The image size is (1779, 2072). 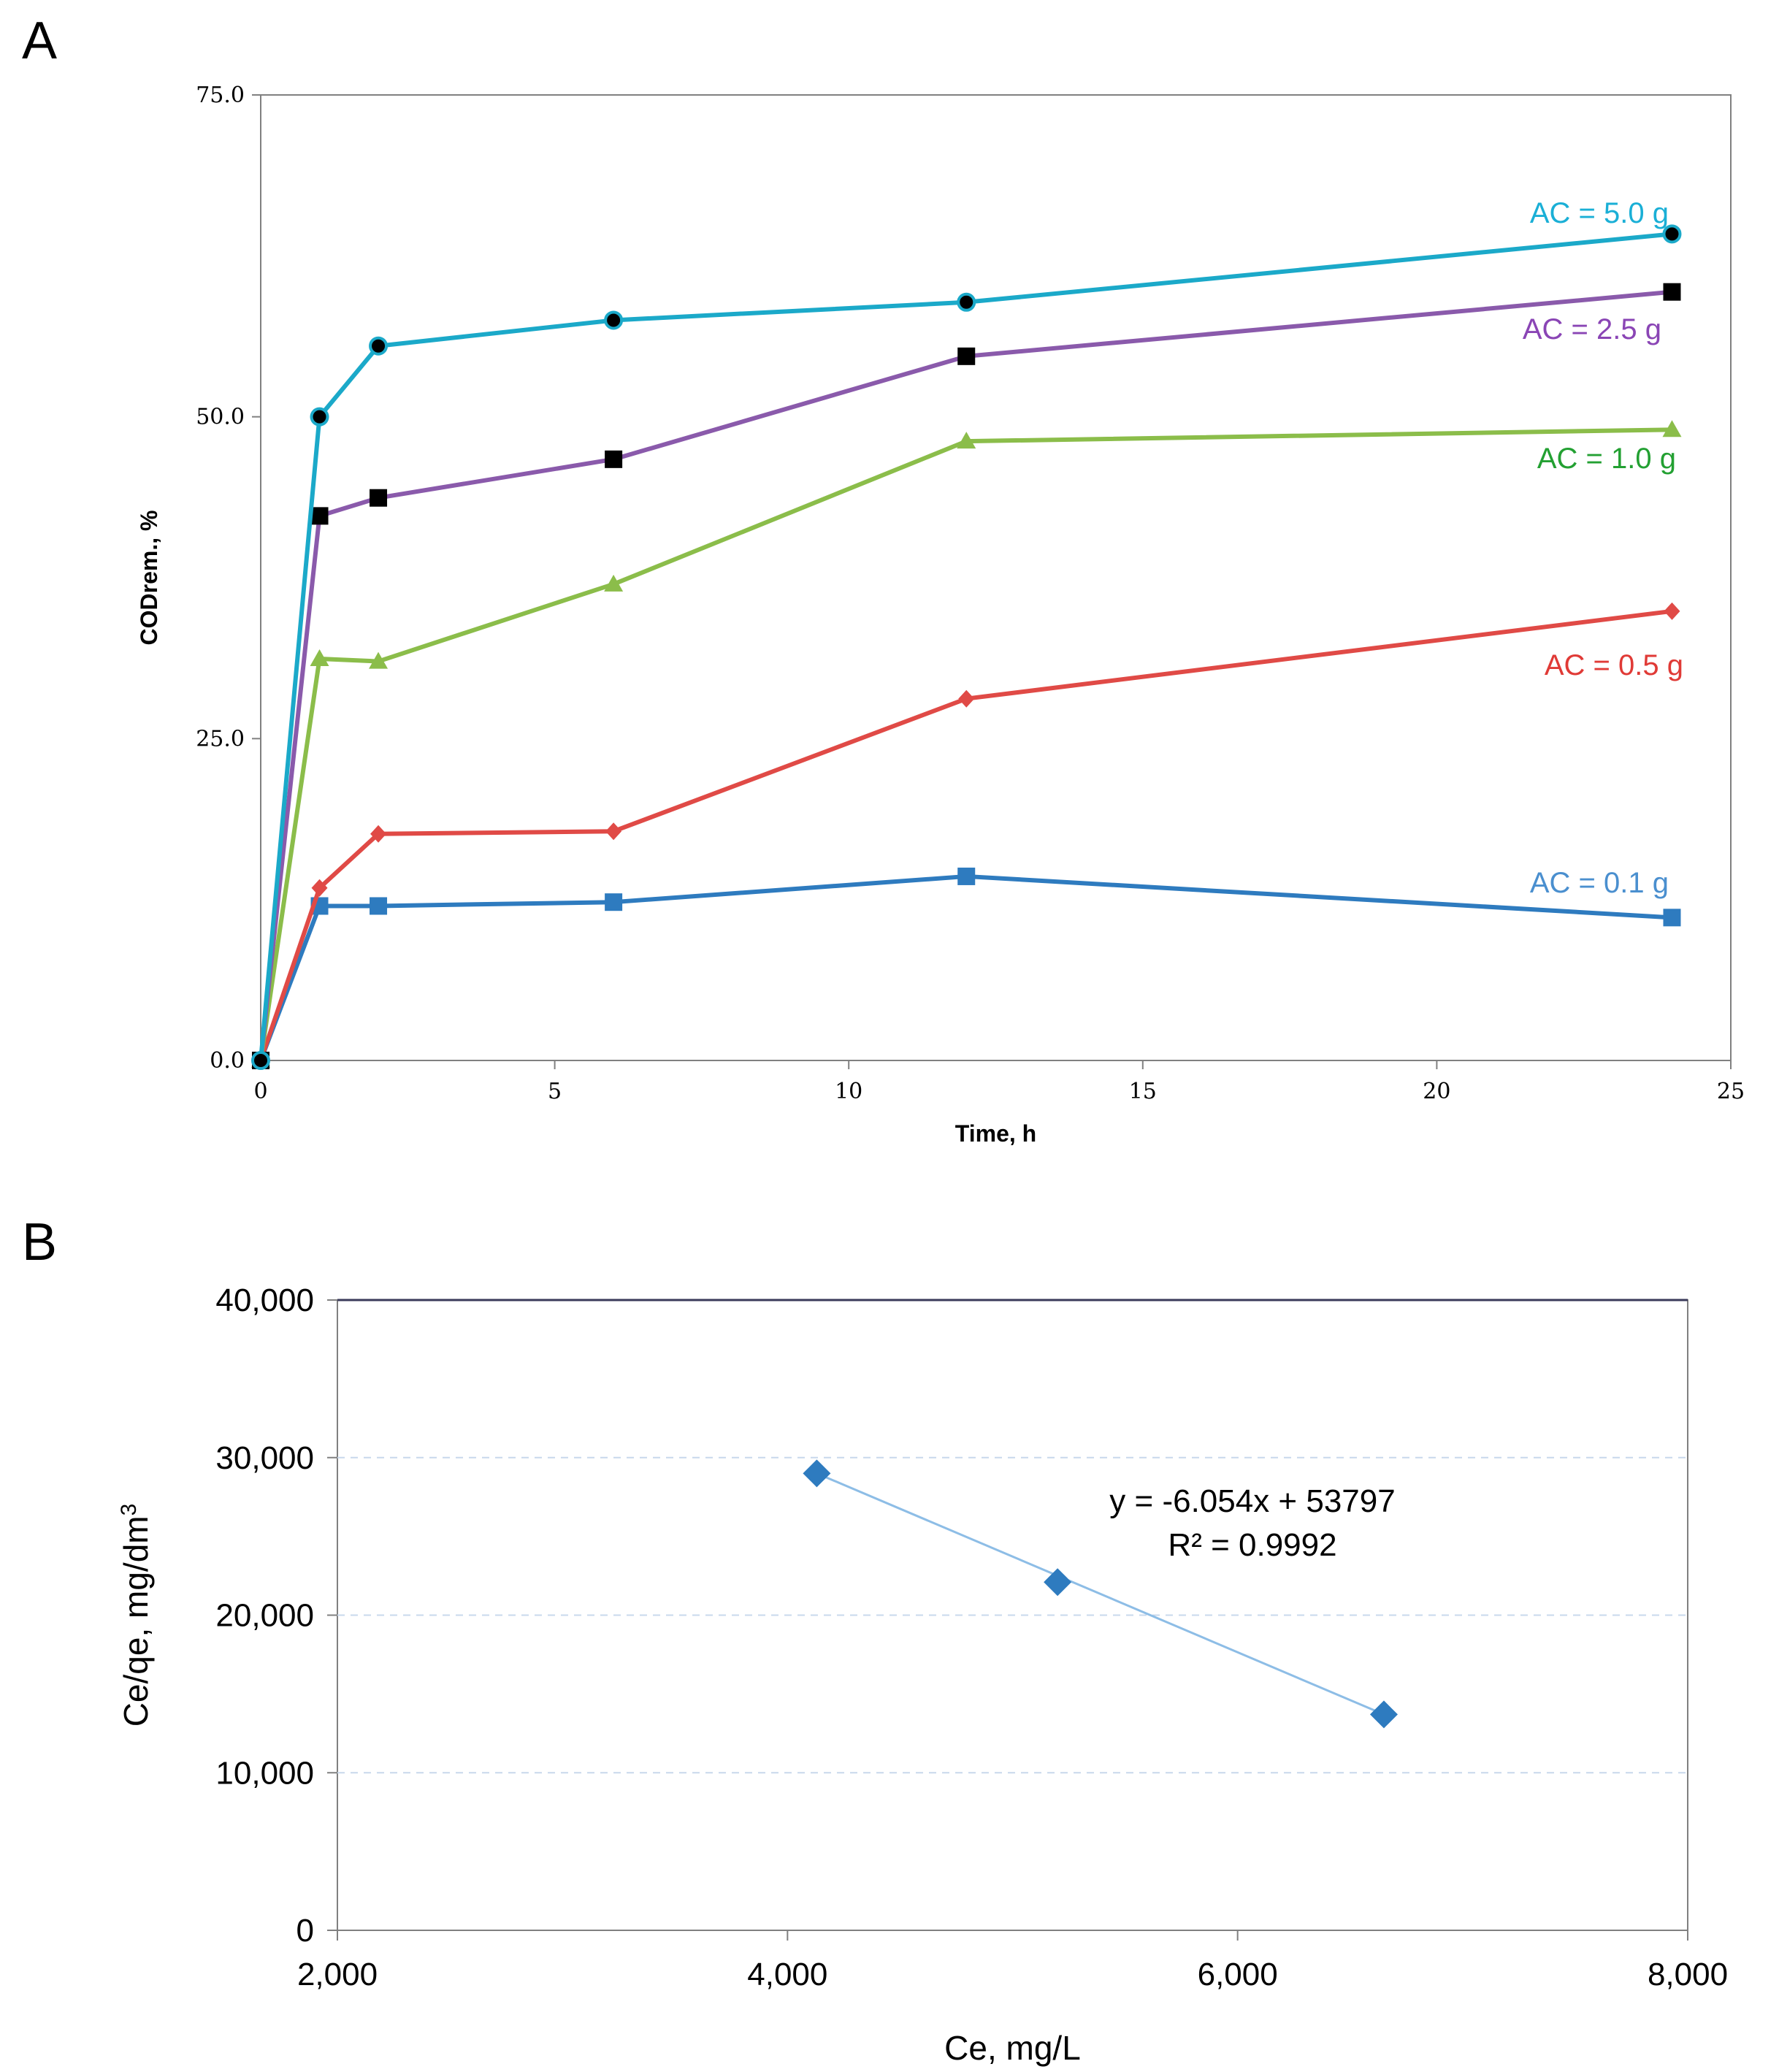 What do you see at coordinates (1252, 1545) in the screenshot?
I see `trend-r-squared: R² = 0.9992` at bounding box center [1252, 1545].